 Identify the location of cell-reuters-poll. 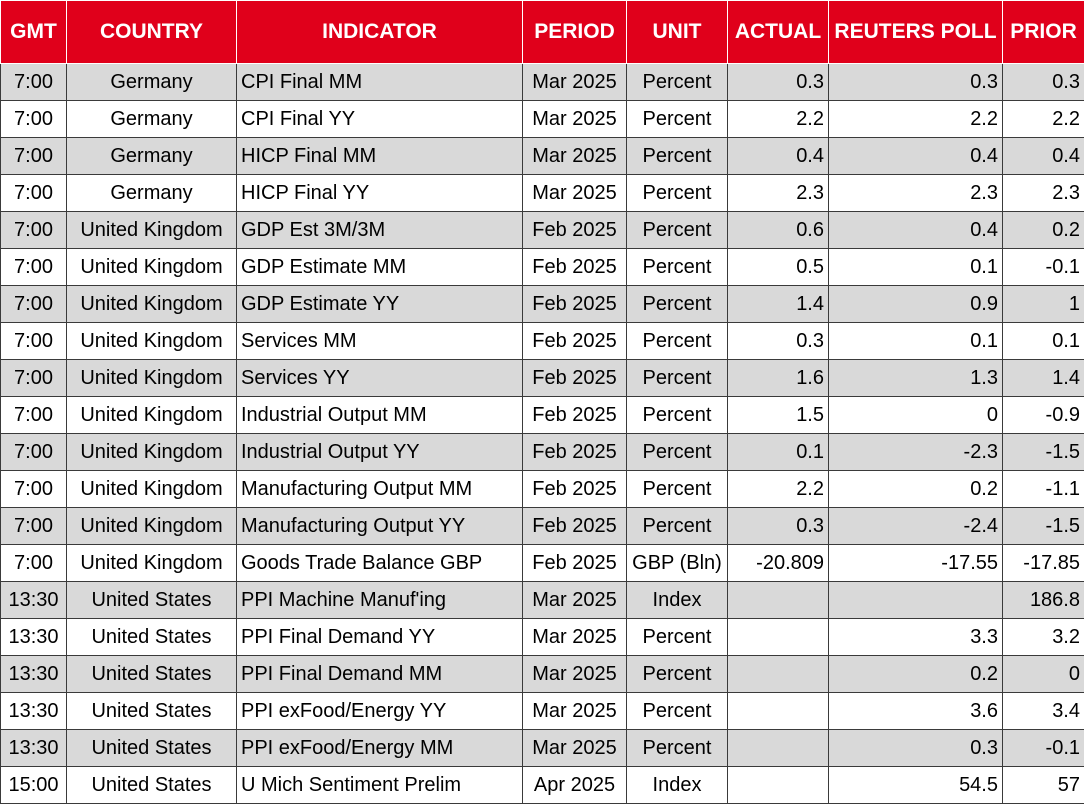
(916, 600).